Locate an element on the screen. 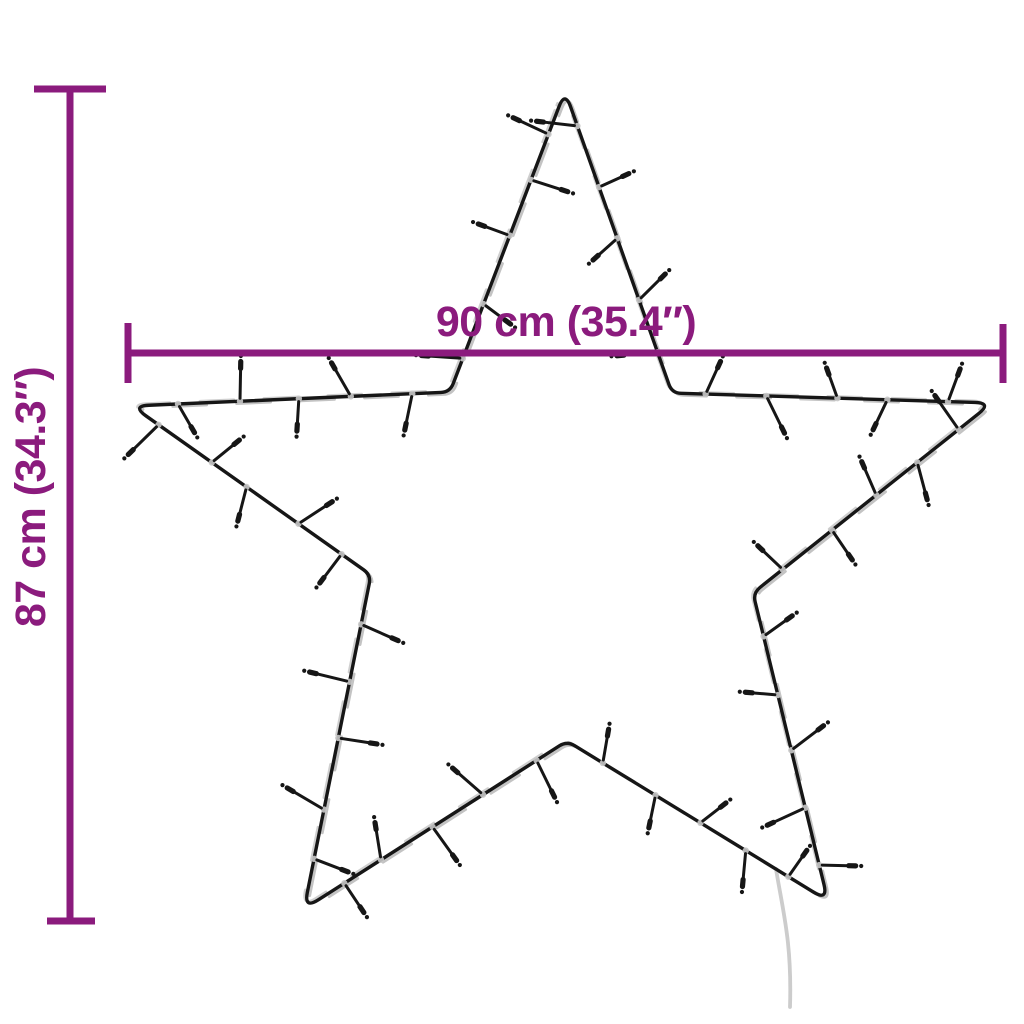 The width and height of the screenshot is (1024, 1024). width-dimension-label: 90 cm (35.4″) is located at coordinates (566, 322).